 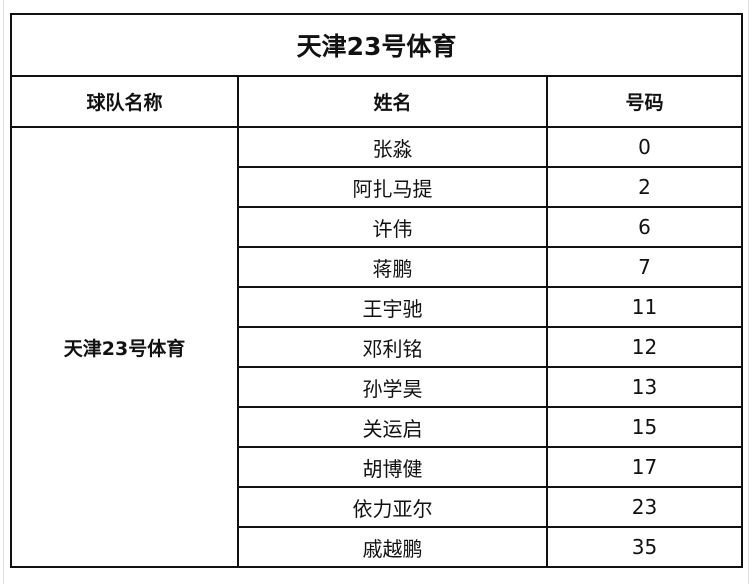 I want to click on player-number: 13, so click(x=644, y=387).